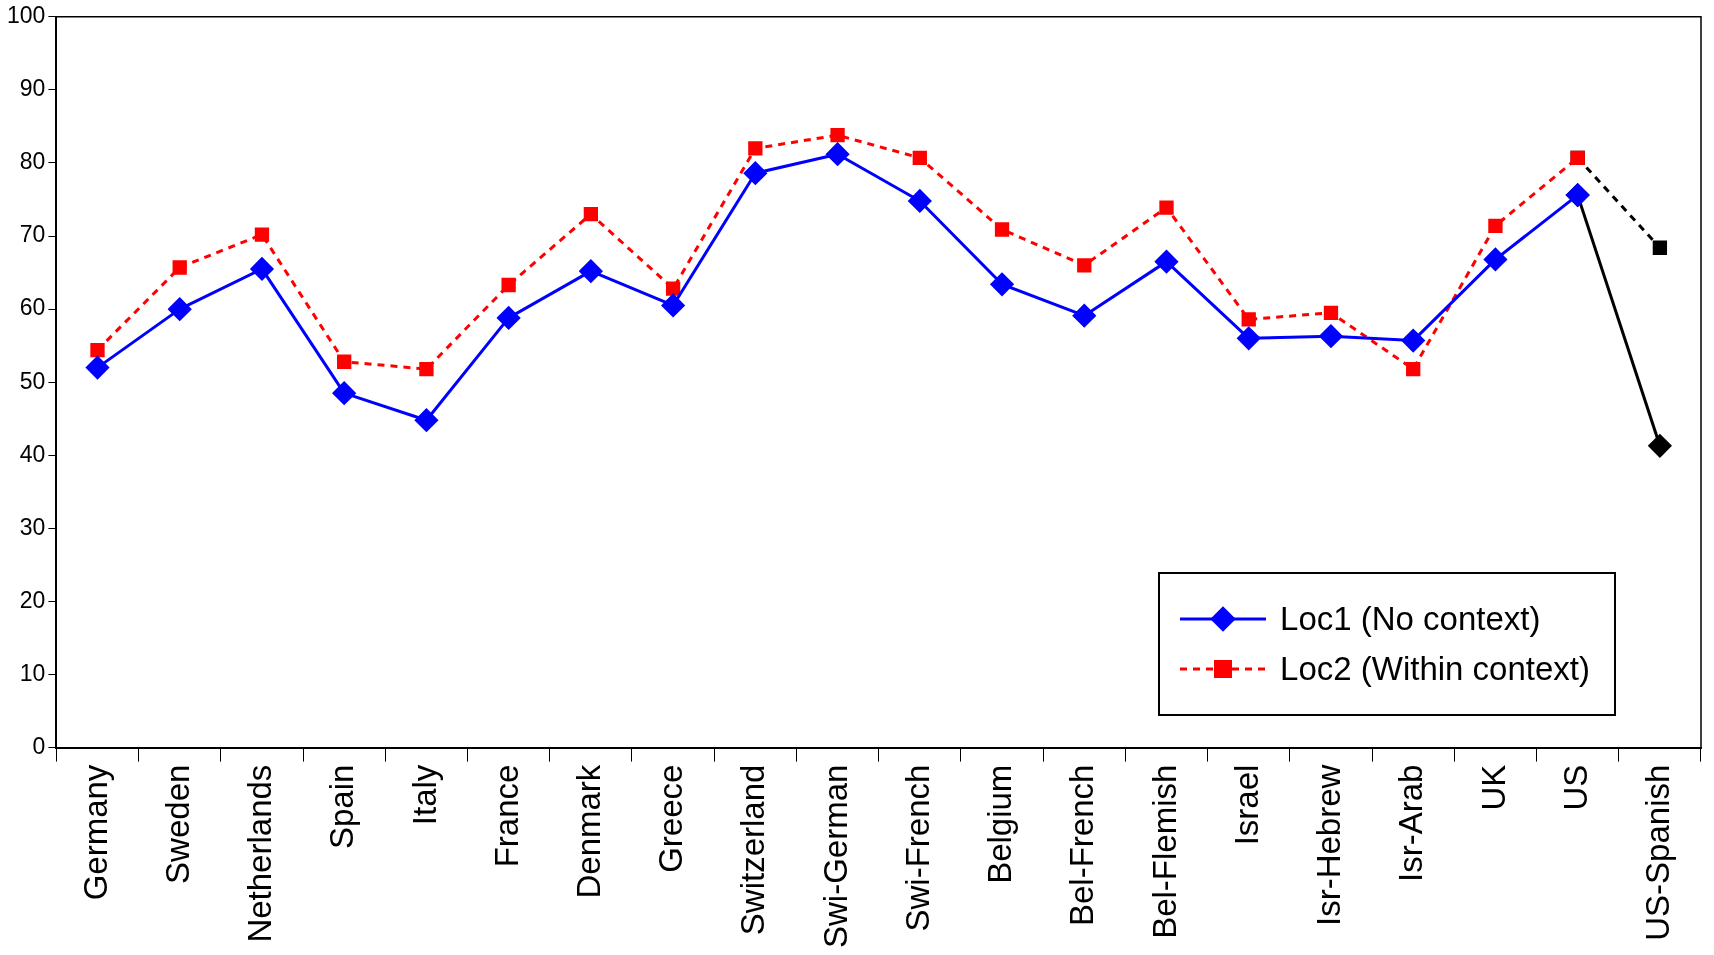  What do you see at coordinates (1657, 852) in the screenshot?
I see `x-tick-label: US-Spanish` at bounding box center [1657, 852].